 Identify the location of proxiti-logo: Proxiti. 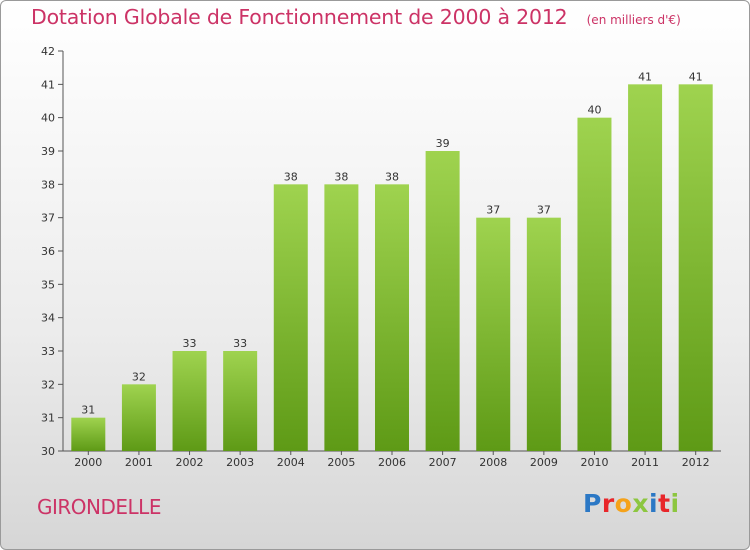
(631, 503).